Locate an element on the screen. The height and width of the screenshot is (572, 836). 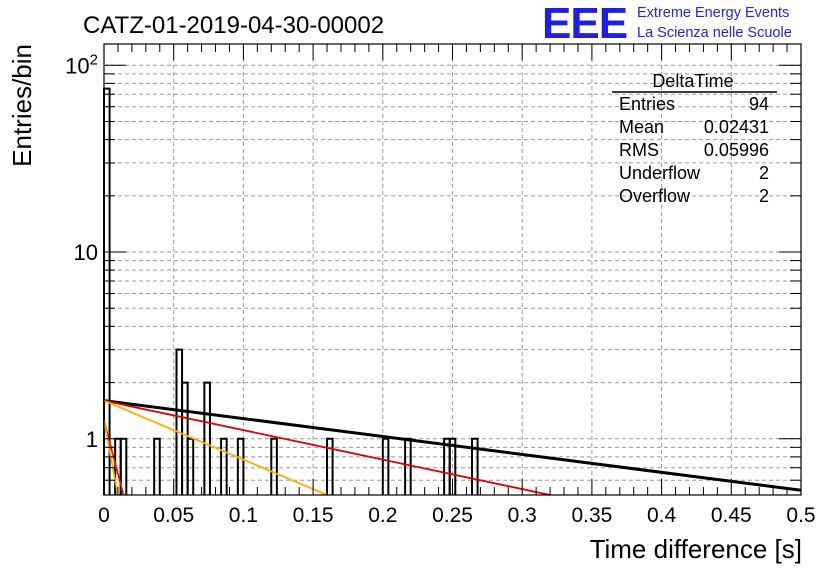
stats-value-rms: 0.05996 is located at coordinates (736, 150).